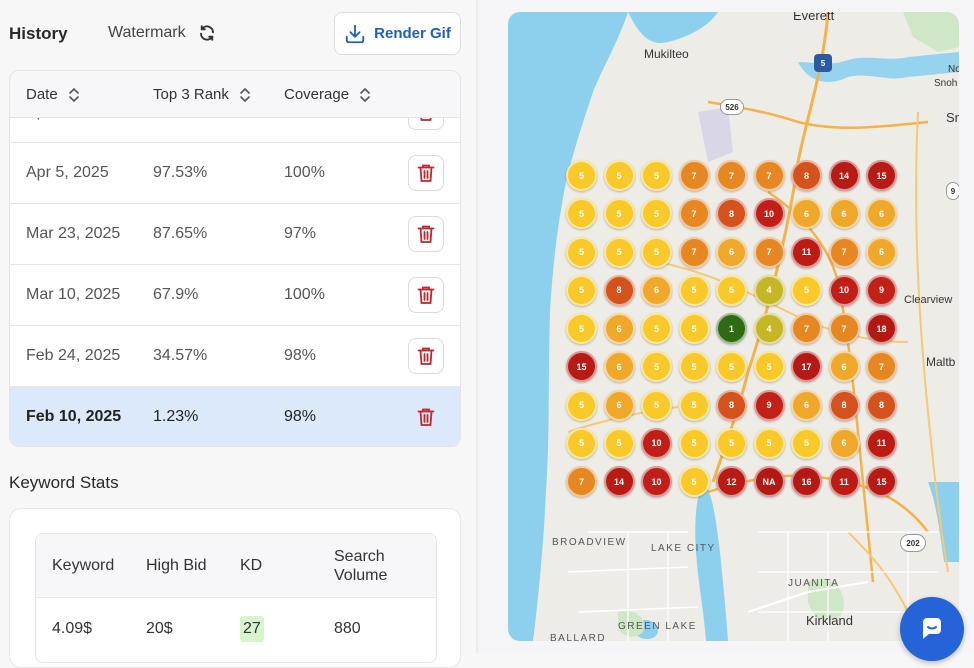  Describe the element at coordinates (53, 94) in the screenshot. I see `col-date-header: Date` at that location.